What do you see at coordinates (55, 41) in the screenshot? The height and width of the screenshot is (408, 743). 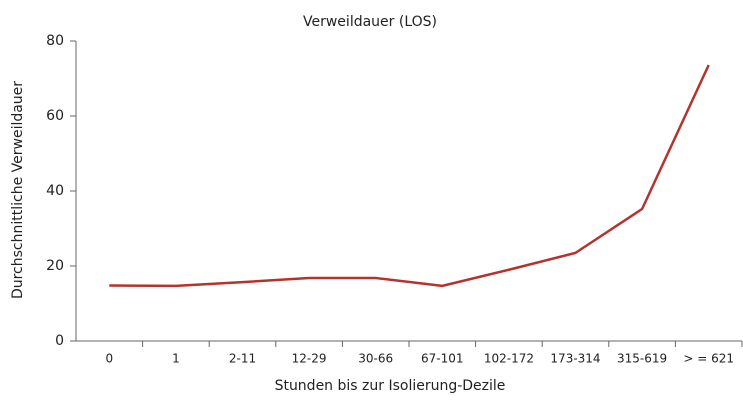 I see `y-tick-label: 80` at bounding box center [55, 41].